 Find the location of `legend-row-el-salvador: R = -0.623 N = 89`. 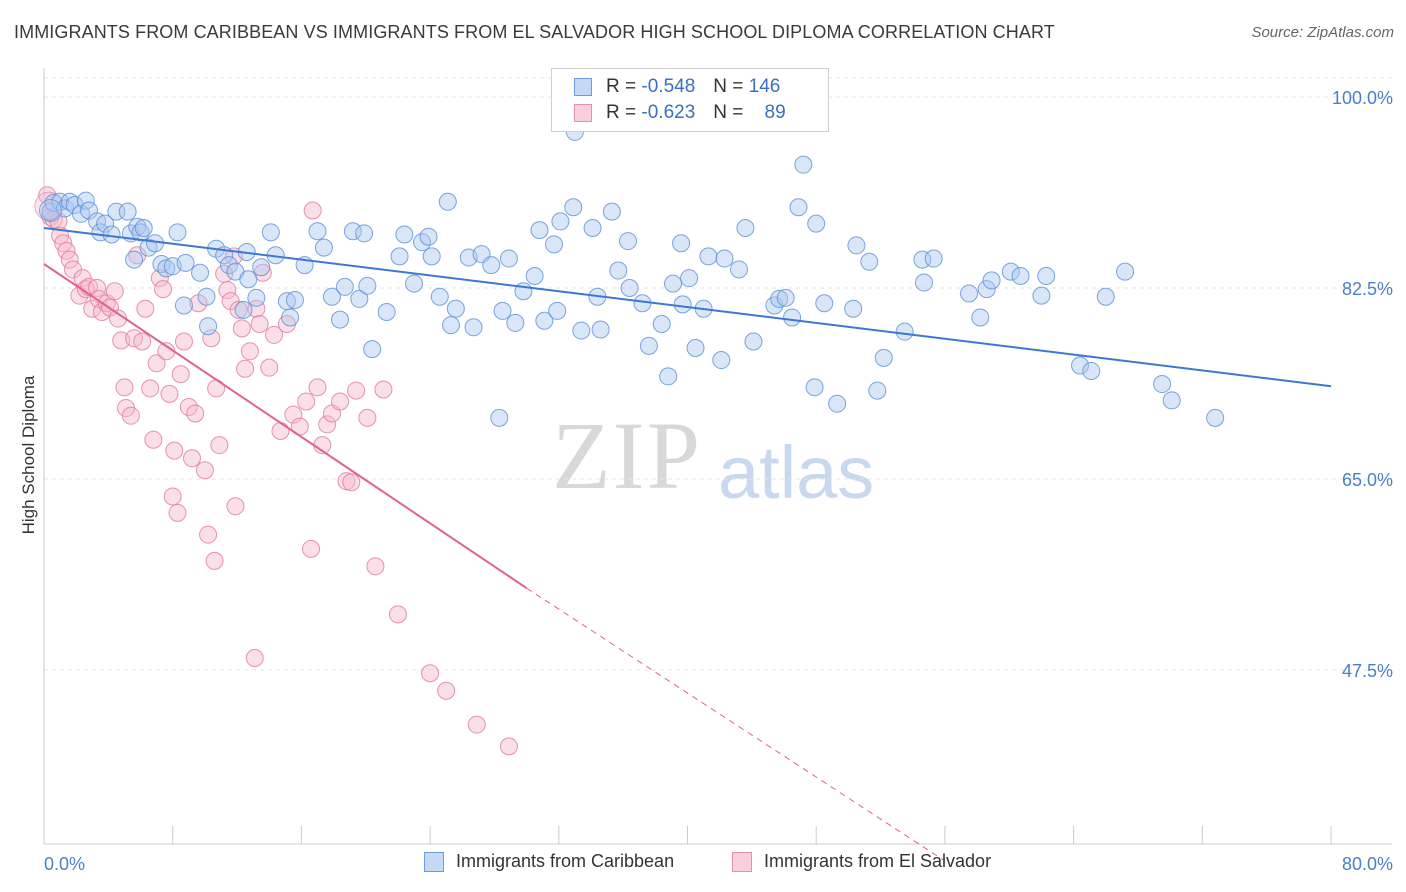

legend-row-el-salvador: R = -0.623 N = 89 is located at coordinates (680, 113).